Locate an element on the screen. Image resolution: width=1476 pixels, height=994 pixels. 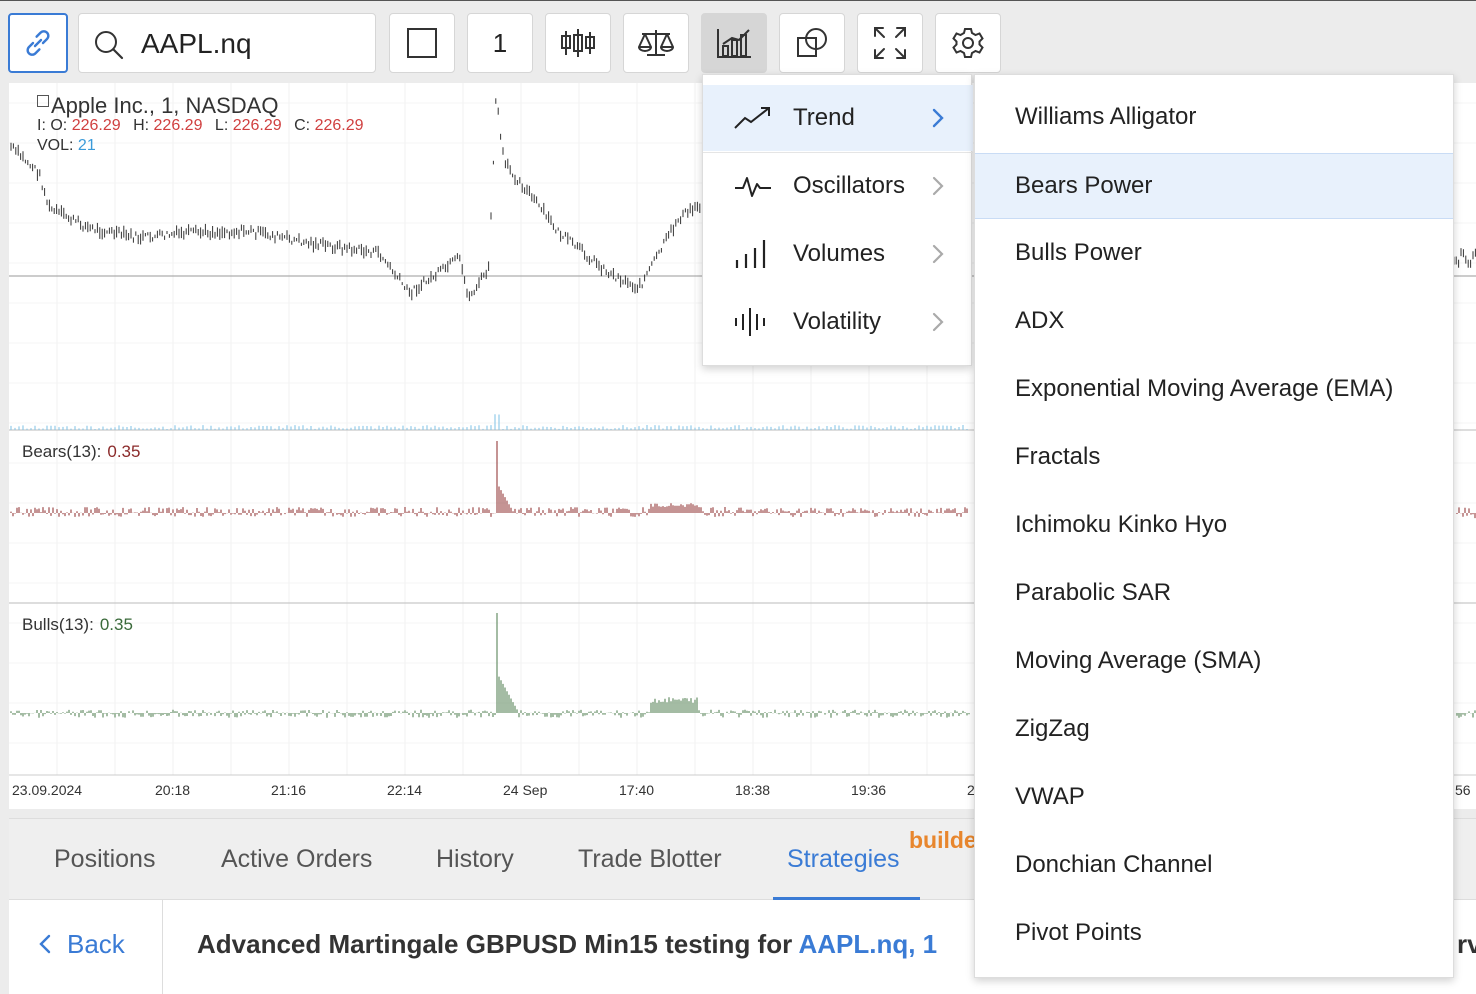
menu-item-volatility: Volatility is located at coordinates (838, 322).